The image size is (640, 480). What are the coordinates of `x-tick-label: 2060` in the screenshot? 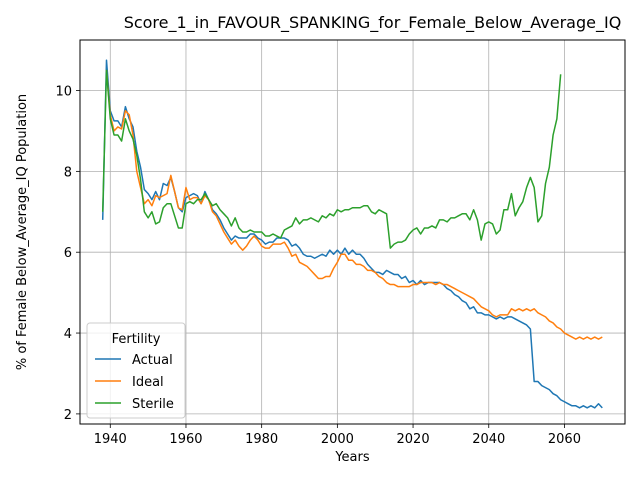 It's located at (564, 439).